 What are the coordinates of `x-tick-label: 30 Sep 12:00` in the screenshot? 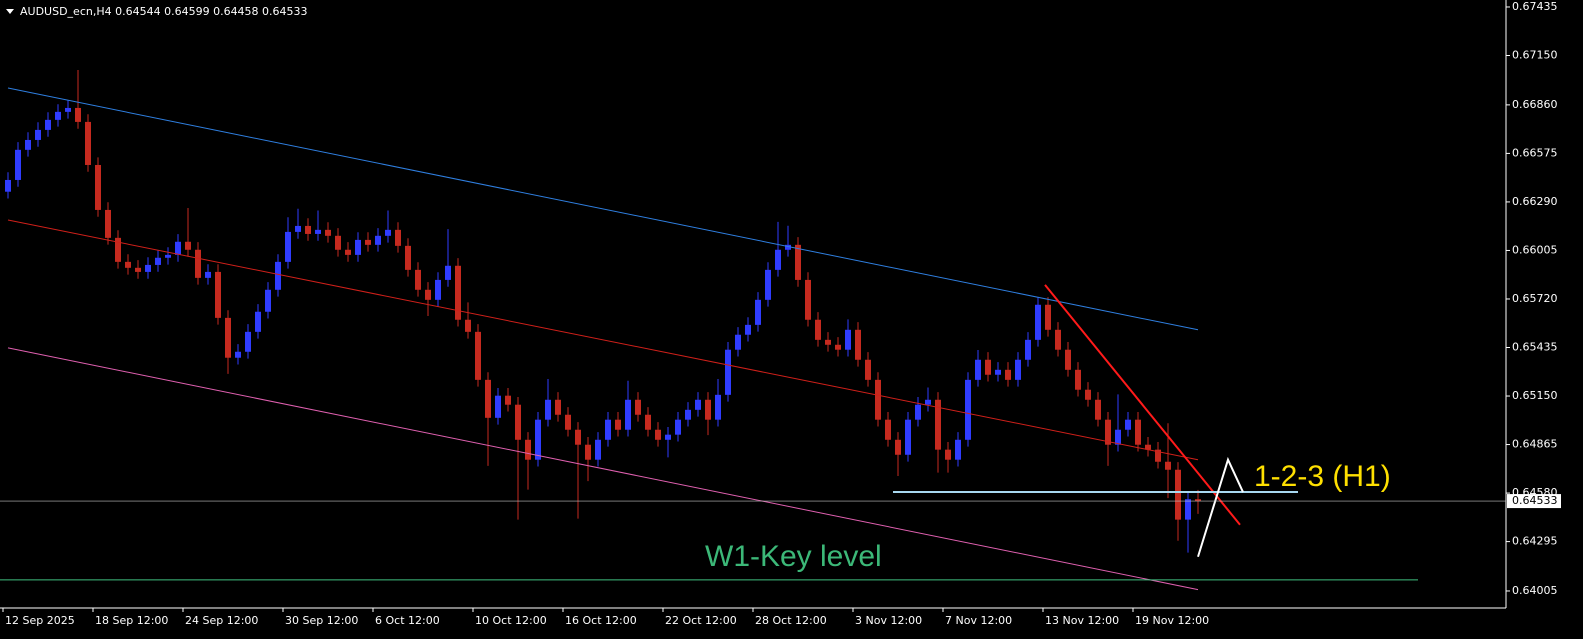 It's located at (321, 620).